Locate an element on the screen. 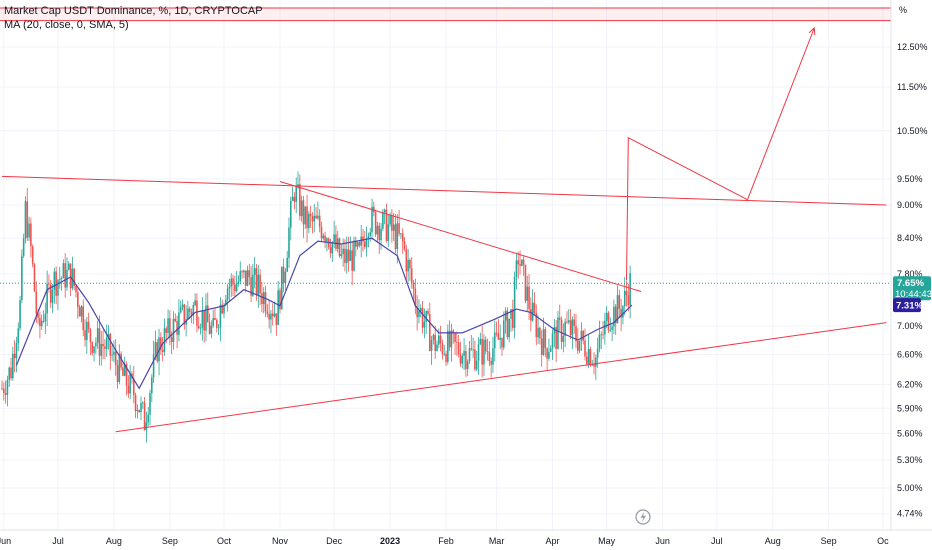 The width and height of the screenshot is (932, 550). ma-legend: MA (20, close, 0, SMA, 5) is located at coordinates (66, 25).